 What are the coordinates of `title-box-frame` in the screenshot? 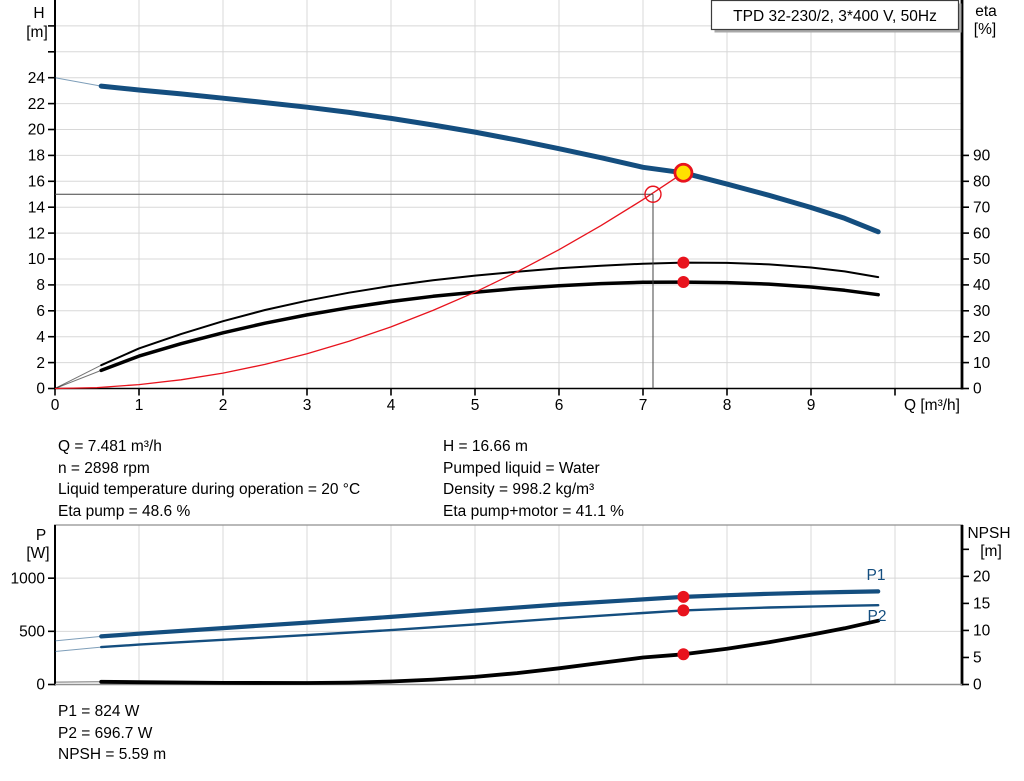 It's located at (835, 15).